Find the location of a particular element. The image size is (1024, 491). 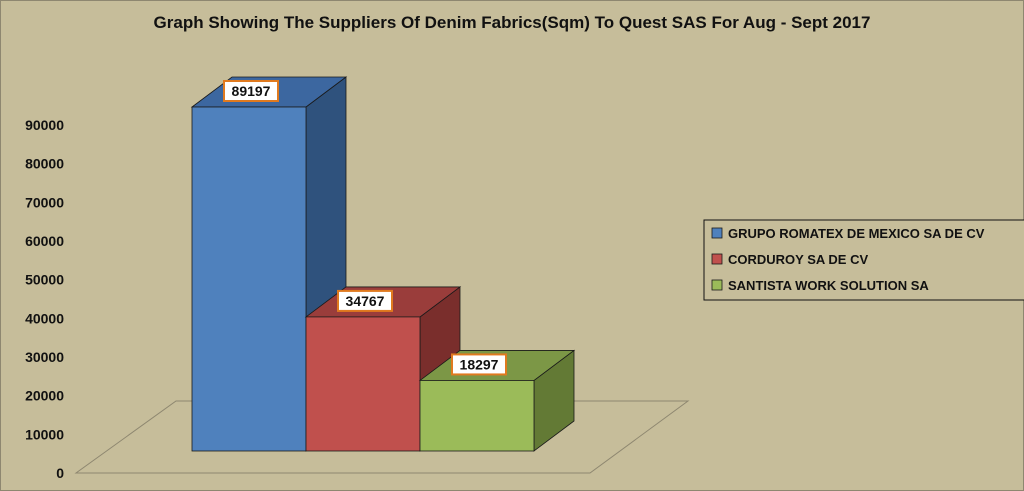

data-label-text: 18297 is located at coordinates (479, 364).